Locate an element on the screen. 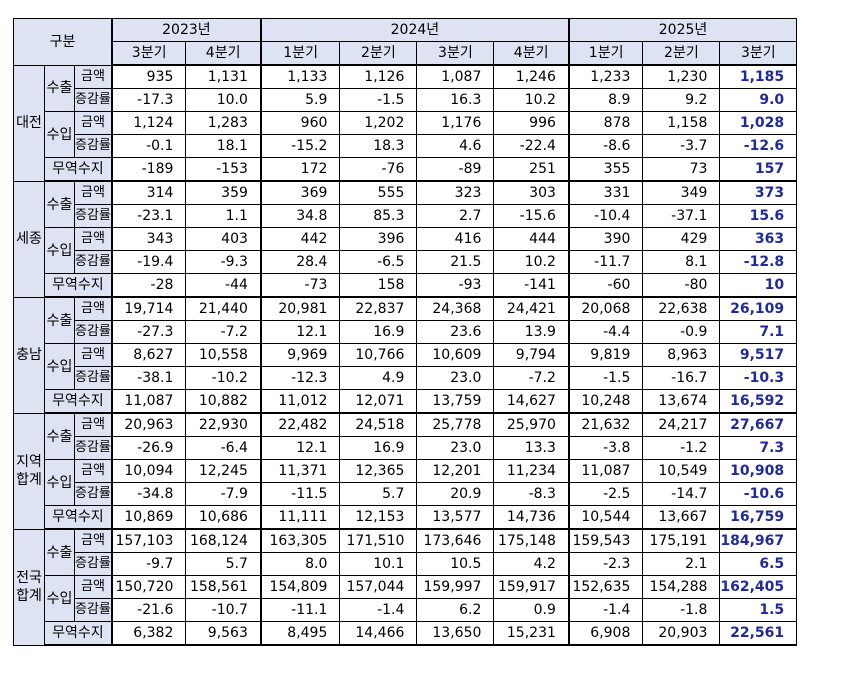  import-growth-cell: 18.1 is located at coordinates (223, 146).